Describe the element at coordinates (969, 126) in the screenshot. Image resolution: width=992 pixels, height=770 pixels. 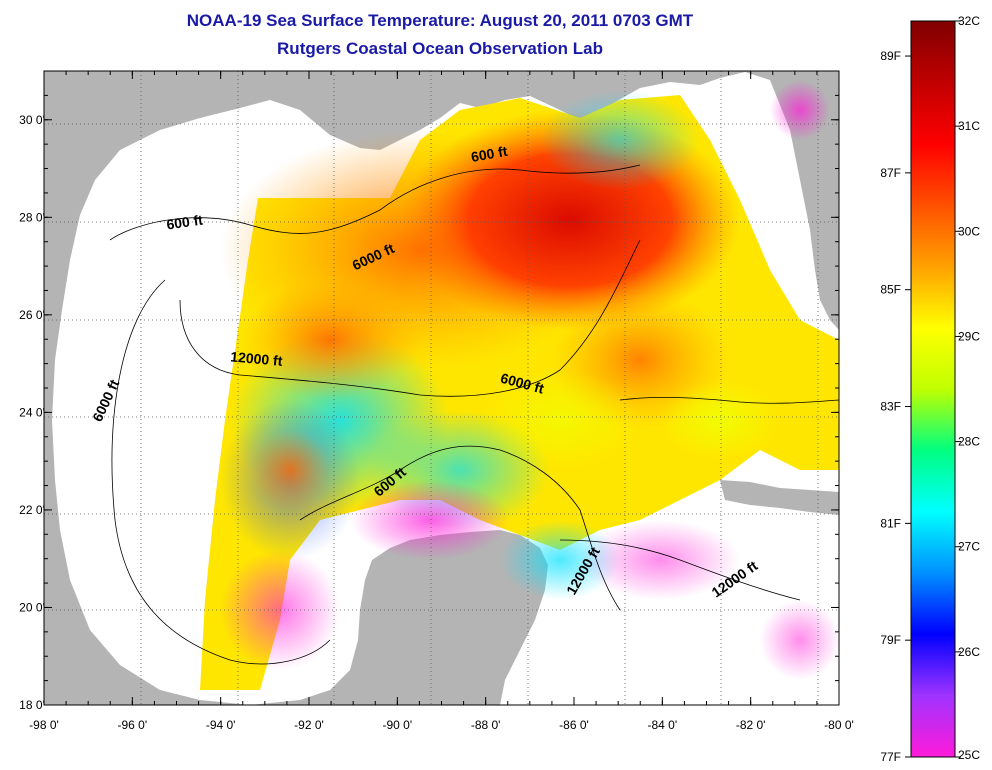
I see `celsius-label: 31C` at that location.